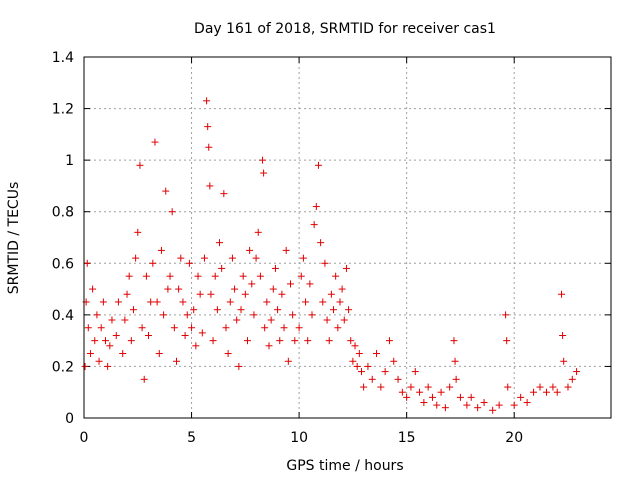 The width and height of the screenshot is (640, 480). I want to click on x-tick-label: 0, so click(84, 438).